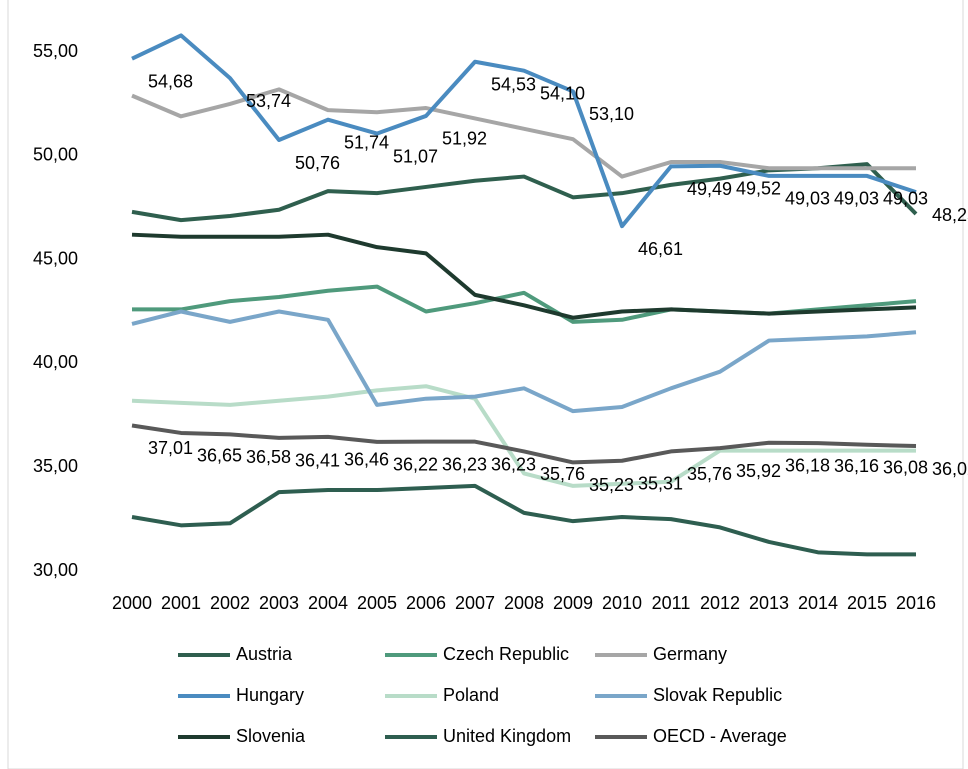 The height and width of the screenshot is (769, 968). What do you see at coordinates (464, 139) in the screenshot?
I see `data-label: 51,92` at bounding box center [464, 139].